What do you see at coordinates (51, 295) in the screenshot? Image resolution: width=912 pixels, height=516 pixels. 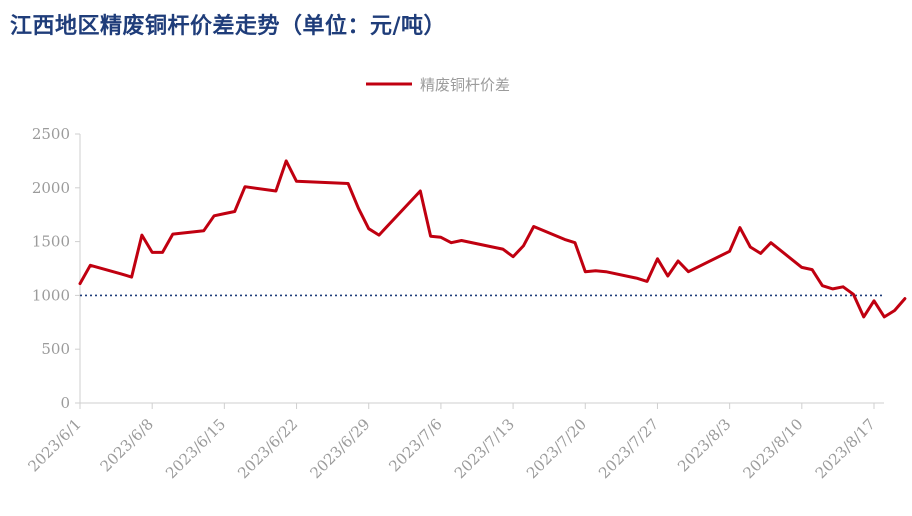 I see `y-tick-label: 1000` at bounding box center [51, 295].